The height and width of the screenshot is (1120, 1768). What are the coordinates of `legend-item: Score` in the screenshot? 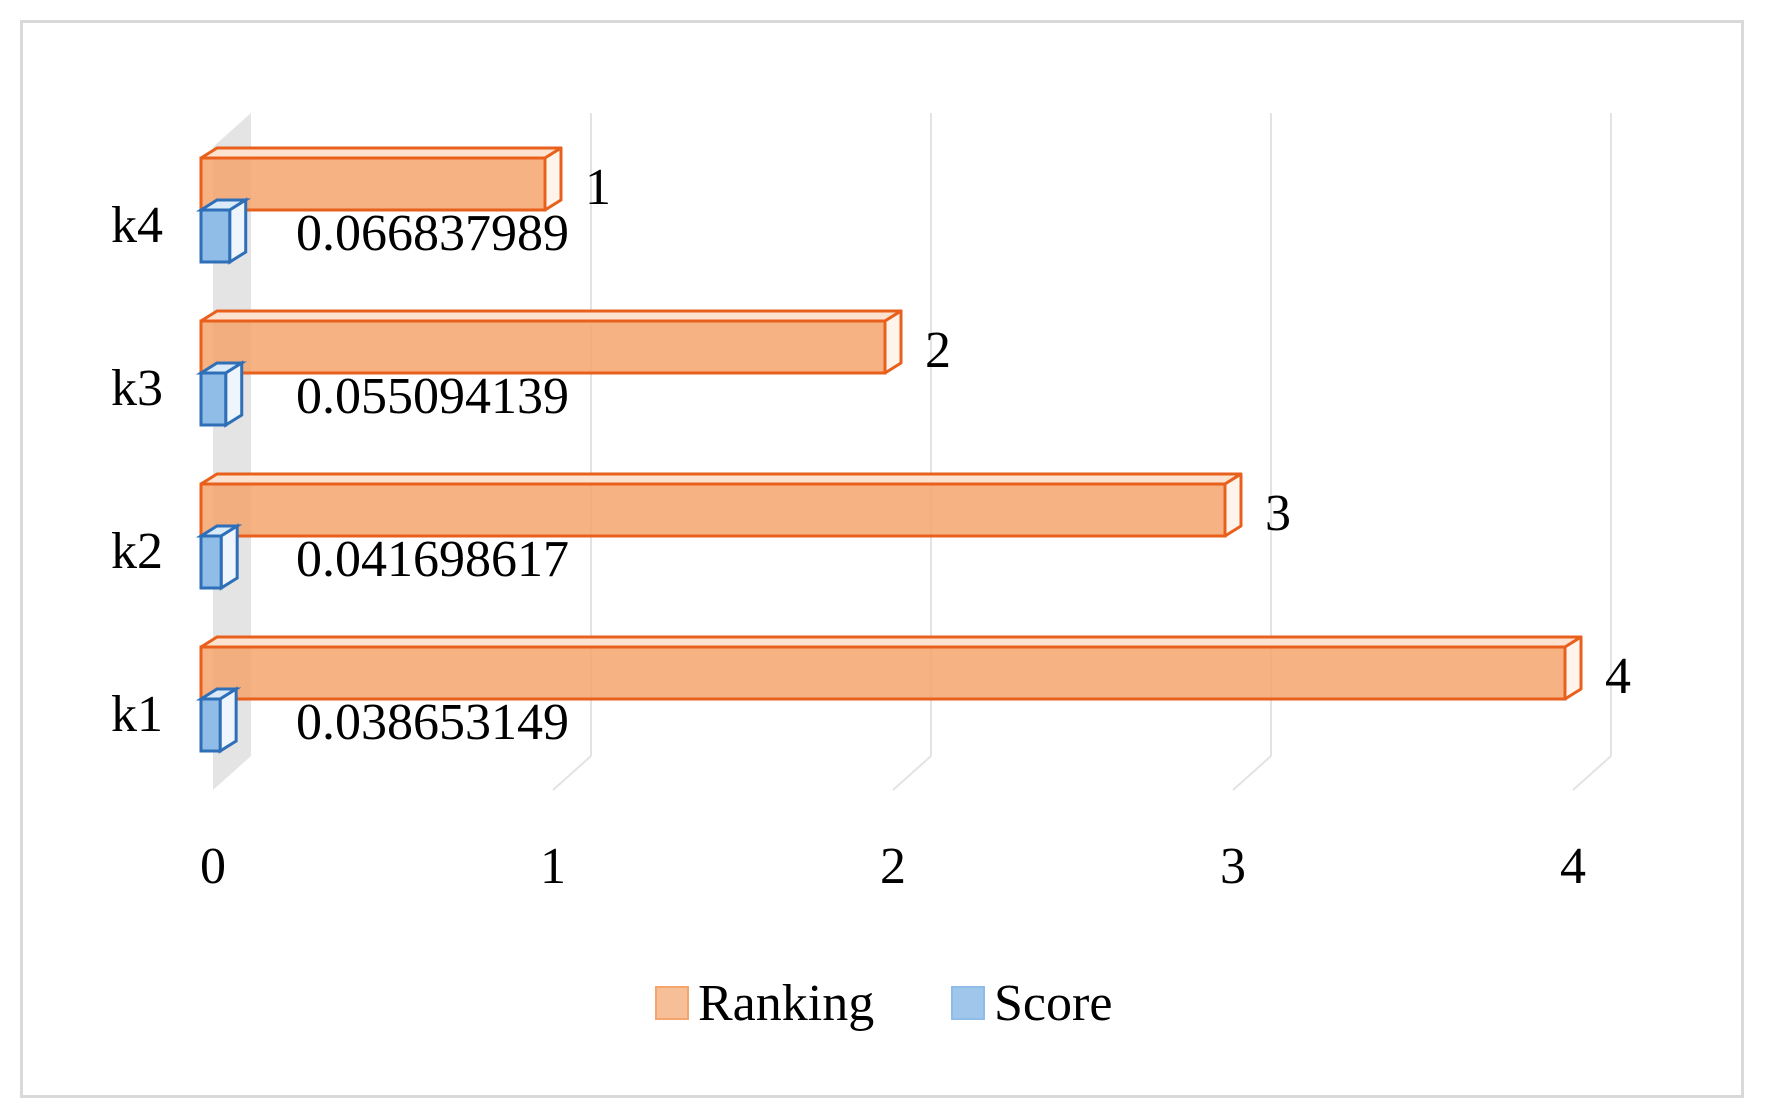 It's located at (1031, 1003).